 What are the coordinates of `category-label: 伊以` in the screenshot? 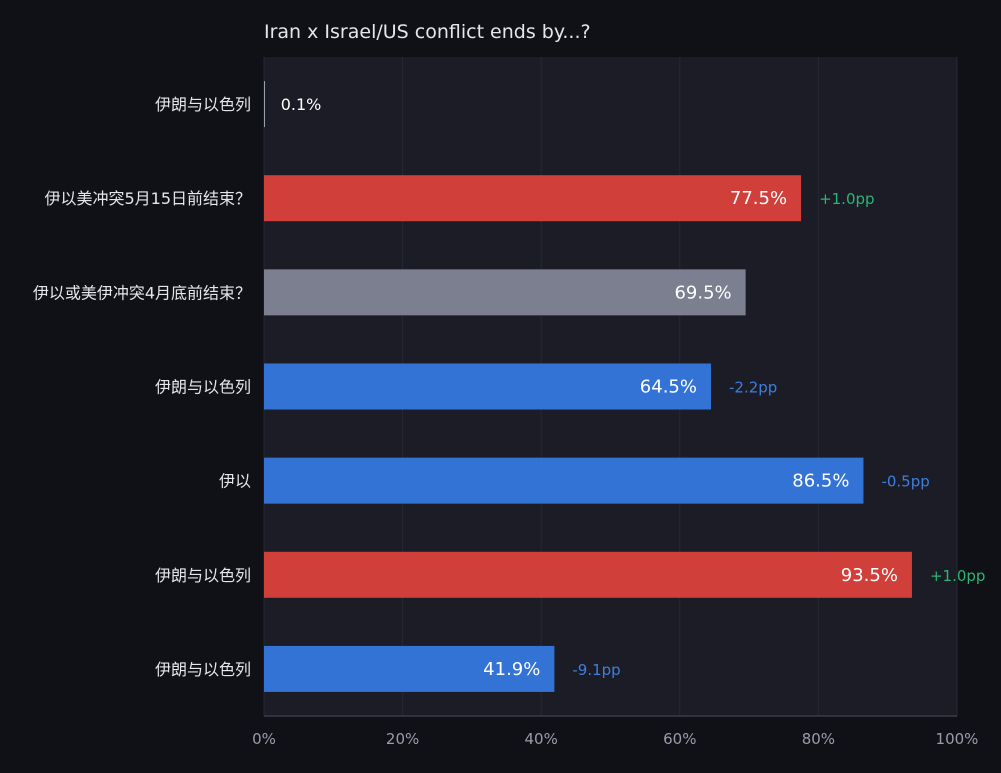 It's located at (235, 481).